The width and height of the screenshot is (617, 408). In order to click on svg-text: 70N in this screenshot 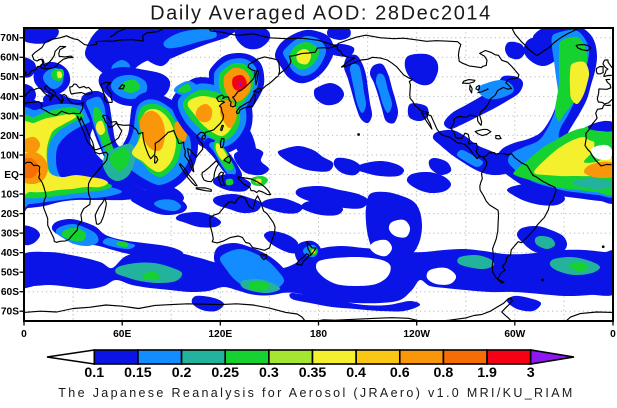, I will do `click(9, 38)`.